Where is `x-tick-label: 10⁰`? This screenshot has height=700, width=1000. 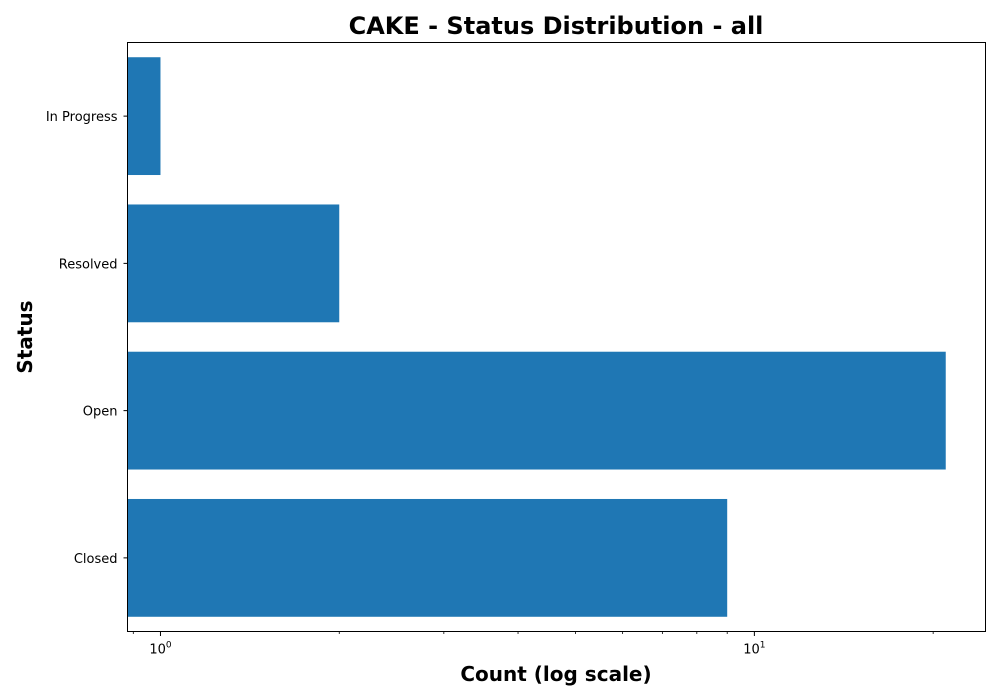
x-tick-label: 10⁰ is located at coordinates (160, 649).